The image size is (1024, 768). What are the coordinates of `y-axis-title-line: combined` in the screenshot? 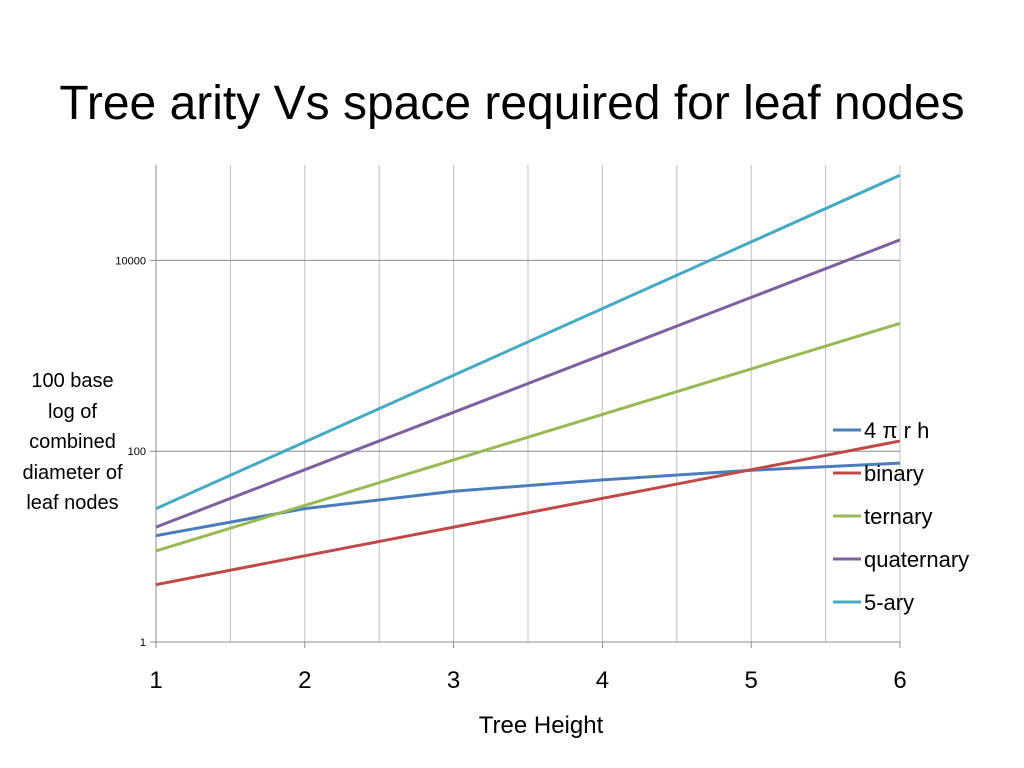 It's located at (72, 442).